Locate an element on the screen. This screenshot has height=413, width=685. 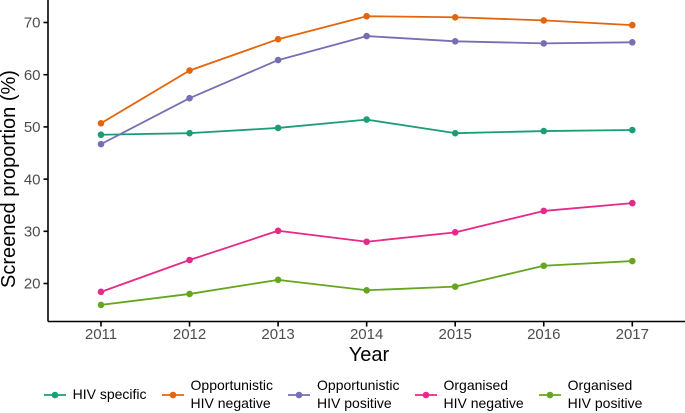
y-tick-label: 60 is located at coordinates (32, 75).